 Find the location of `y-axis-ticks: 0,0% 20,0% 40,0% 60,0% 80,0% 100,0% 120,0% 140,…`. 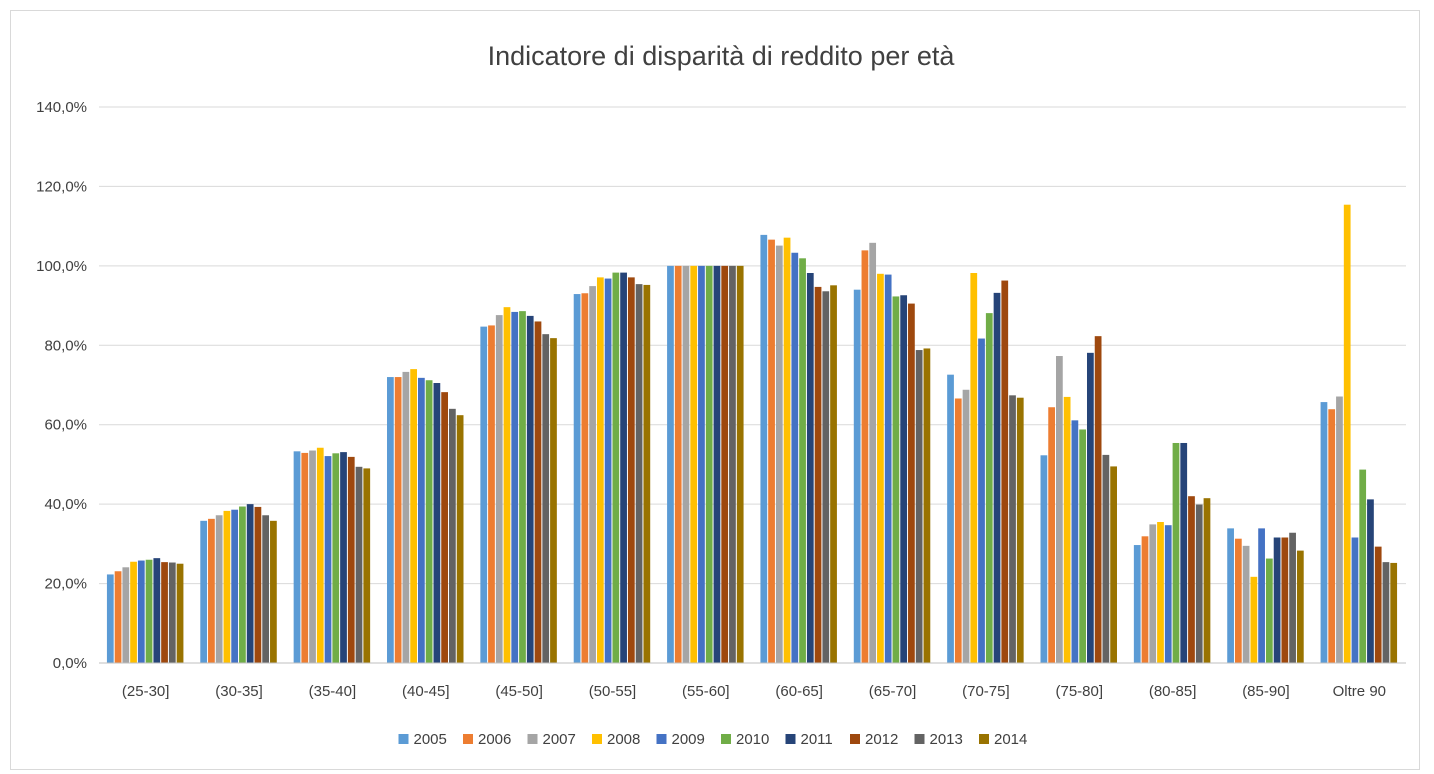

y-axis-ticks: 0,0% 20,0% 40,0% 60,0% 80,0% 100,0% 120,0% 140,… is located at coordinates (61, 385).